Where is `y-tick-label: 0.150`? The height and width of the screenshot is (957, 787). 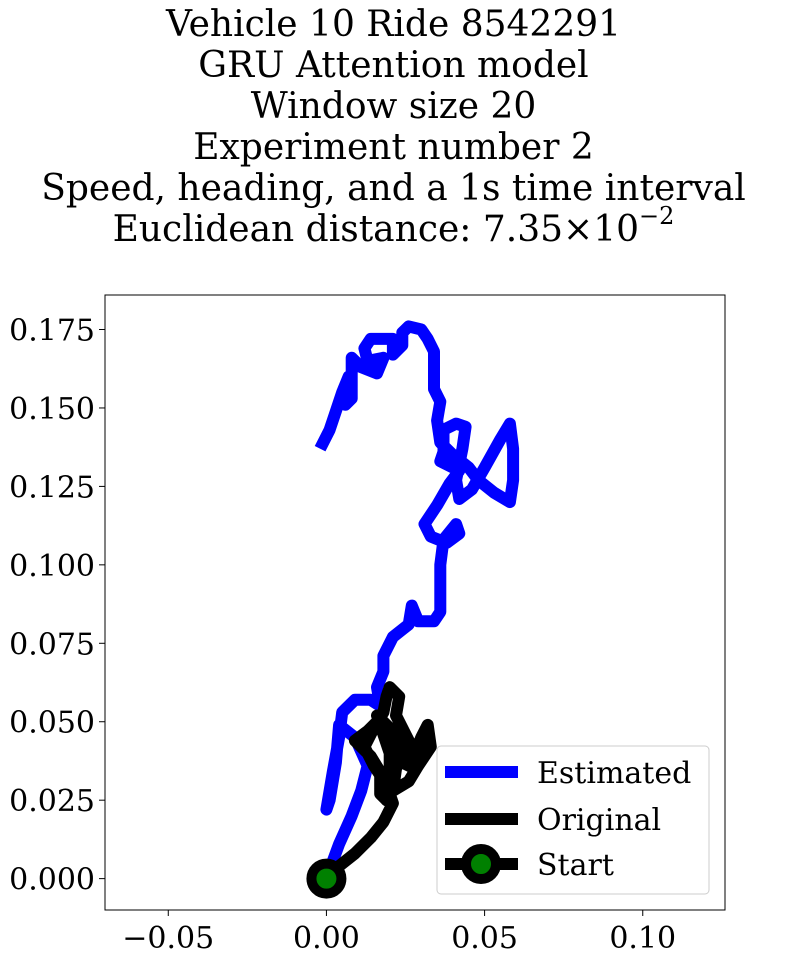 y-tick-label: 0.150 is located at coordinates (52, 409).